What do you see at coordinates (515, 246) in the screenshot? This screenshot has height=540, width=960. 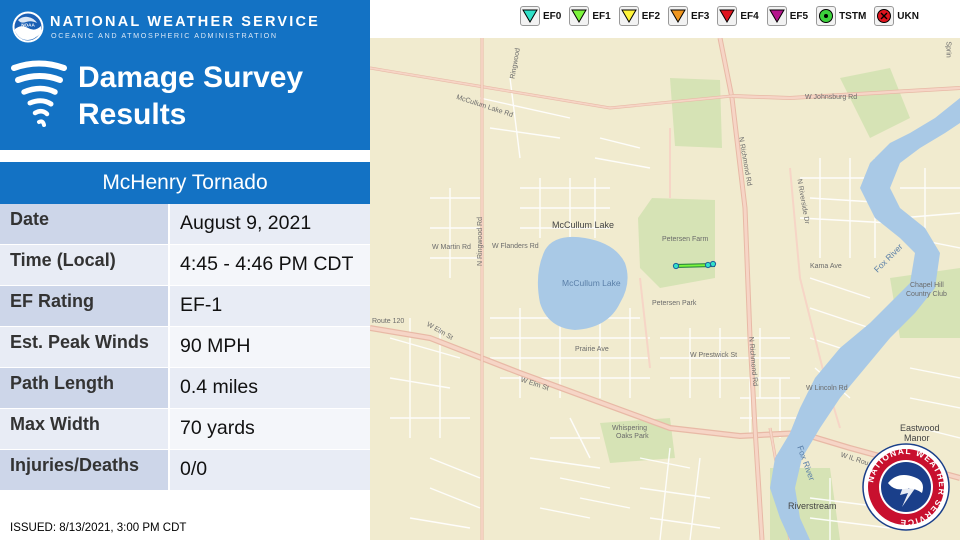 I see `map-label-road: W Flanders Rd` at bounding box center [515, 246].